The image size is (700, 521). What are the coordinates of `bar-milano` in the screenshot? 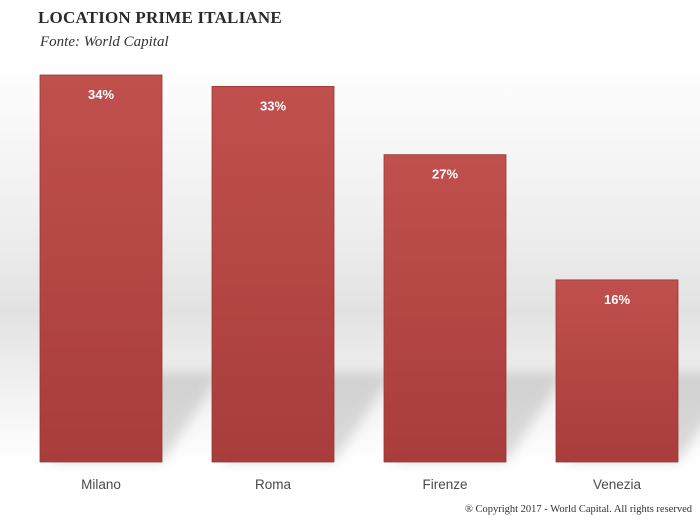 It's located at (101, 268).